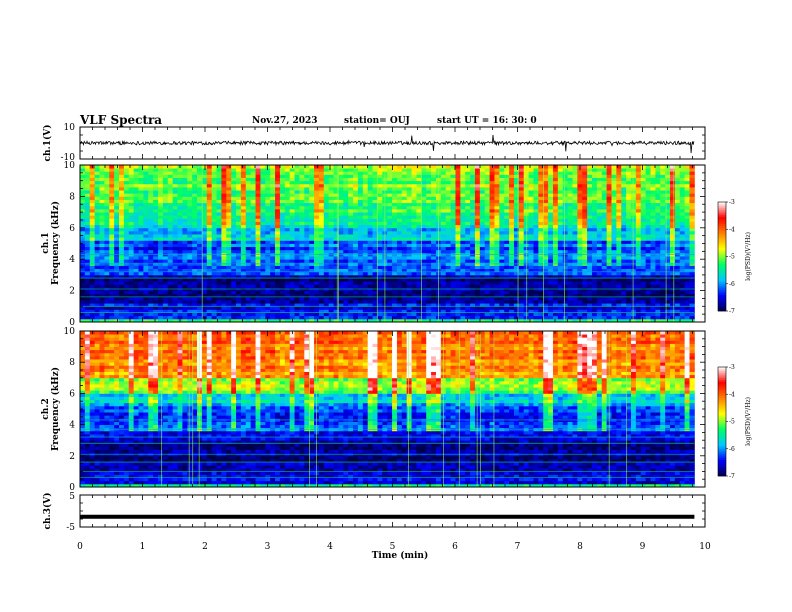  What do you see at coordinates (699, 243) in the screenshot?
I see `spectrogram-blank` at bounding box center [699, 243].